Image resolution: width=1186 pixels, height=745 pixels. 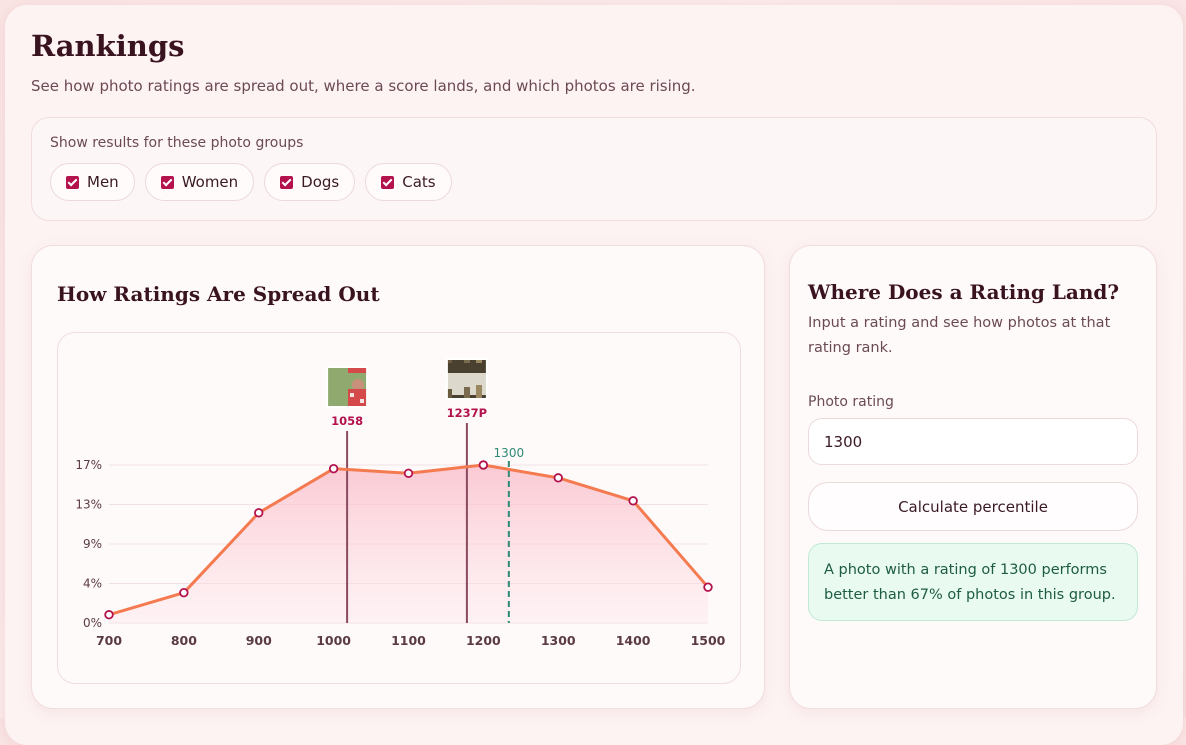 I want to click on photo-marker-label: 1058, so click(x=347, y=421).